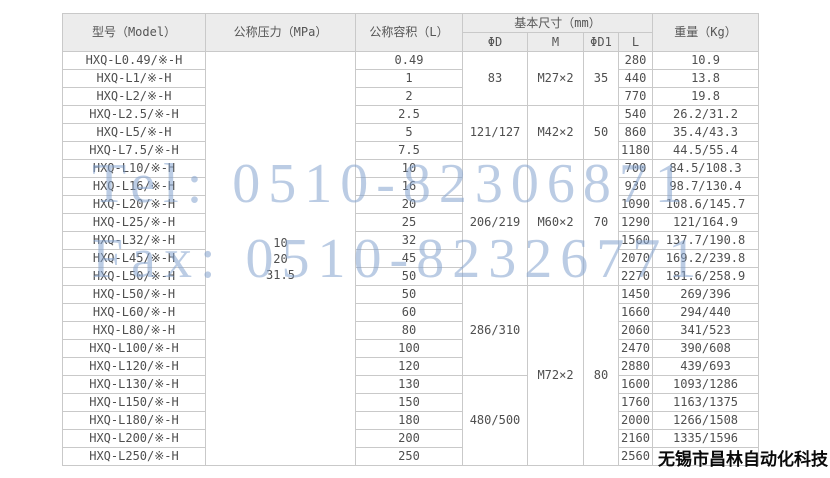 The height and width of the screenshot is (478, 830). I want to click on volume-cell: 60, so click(409, 312).